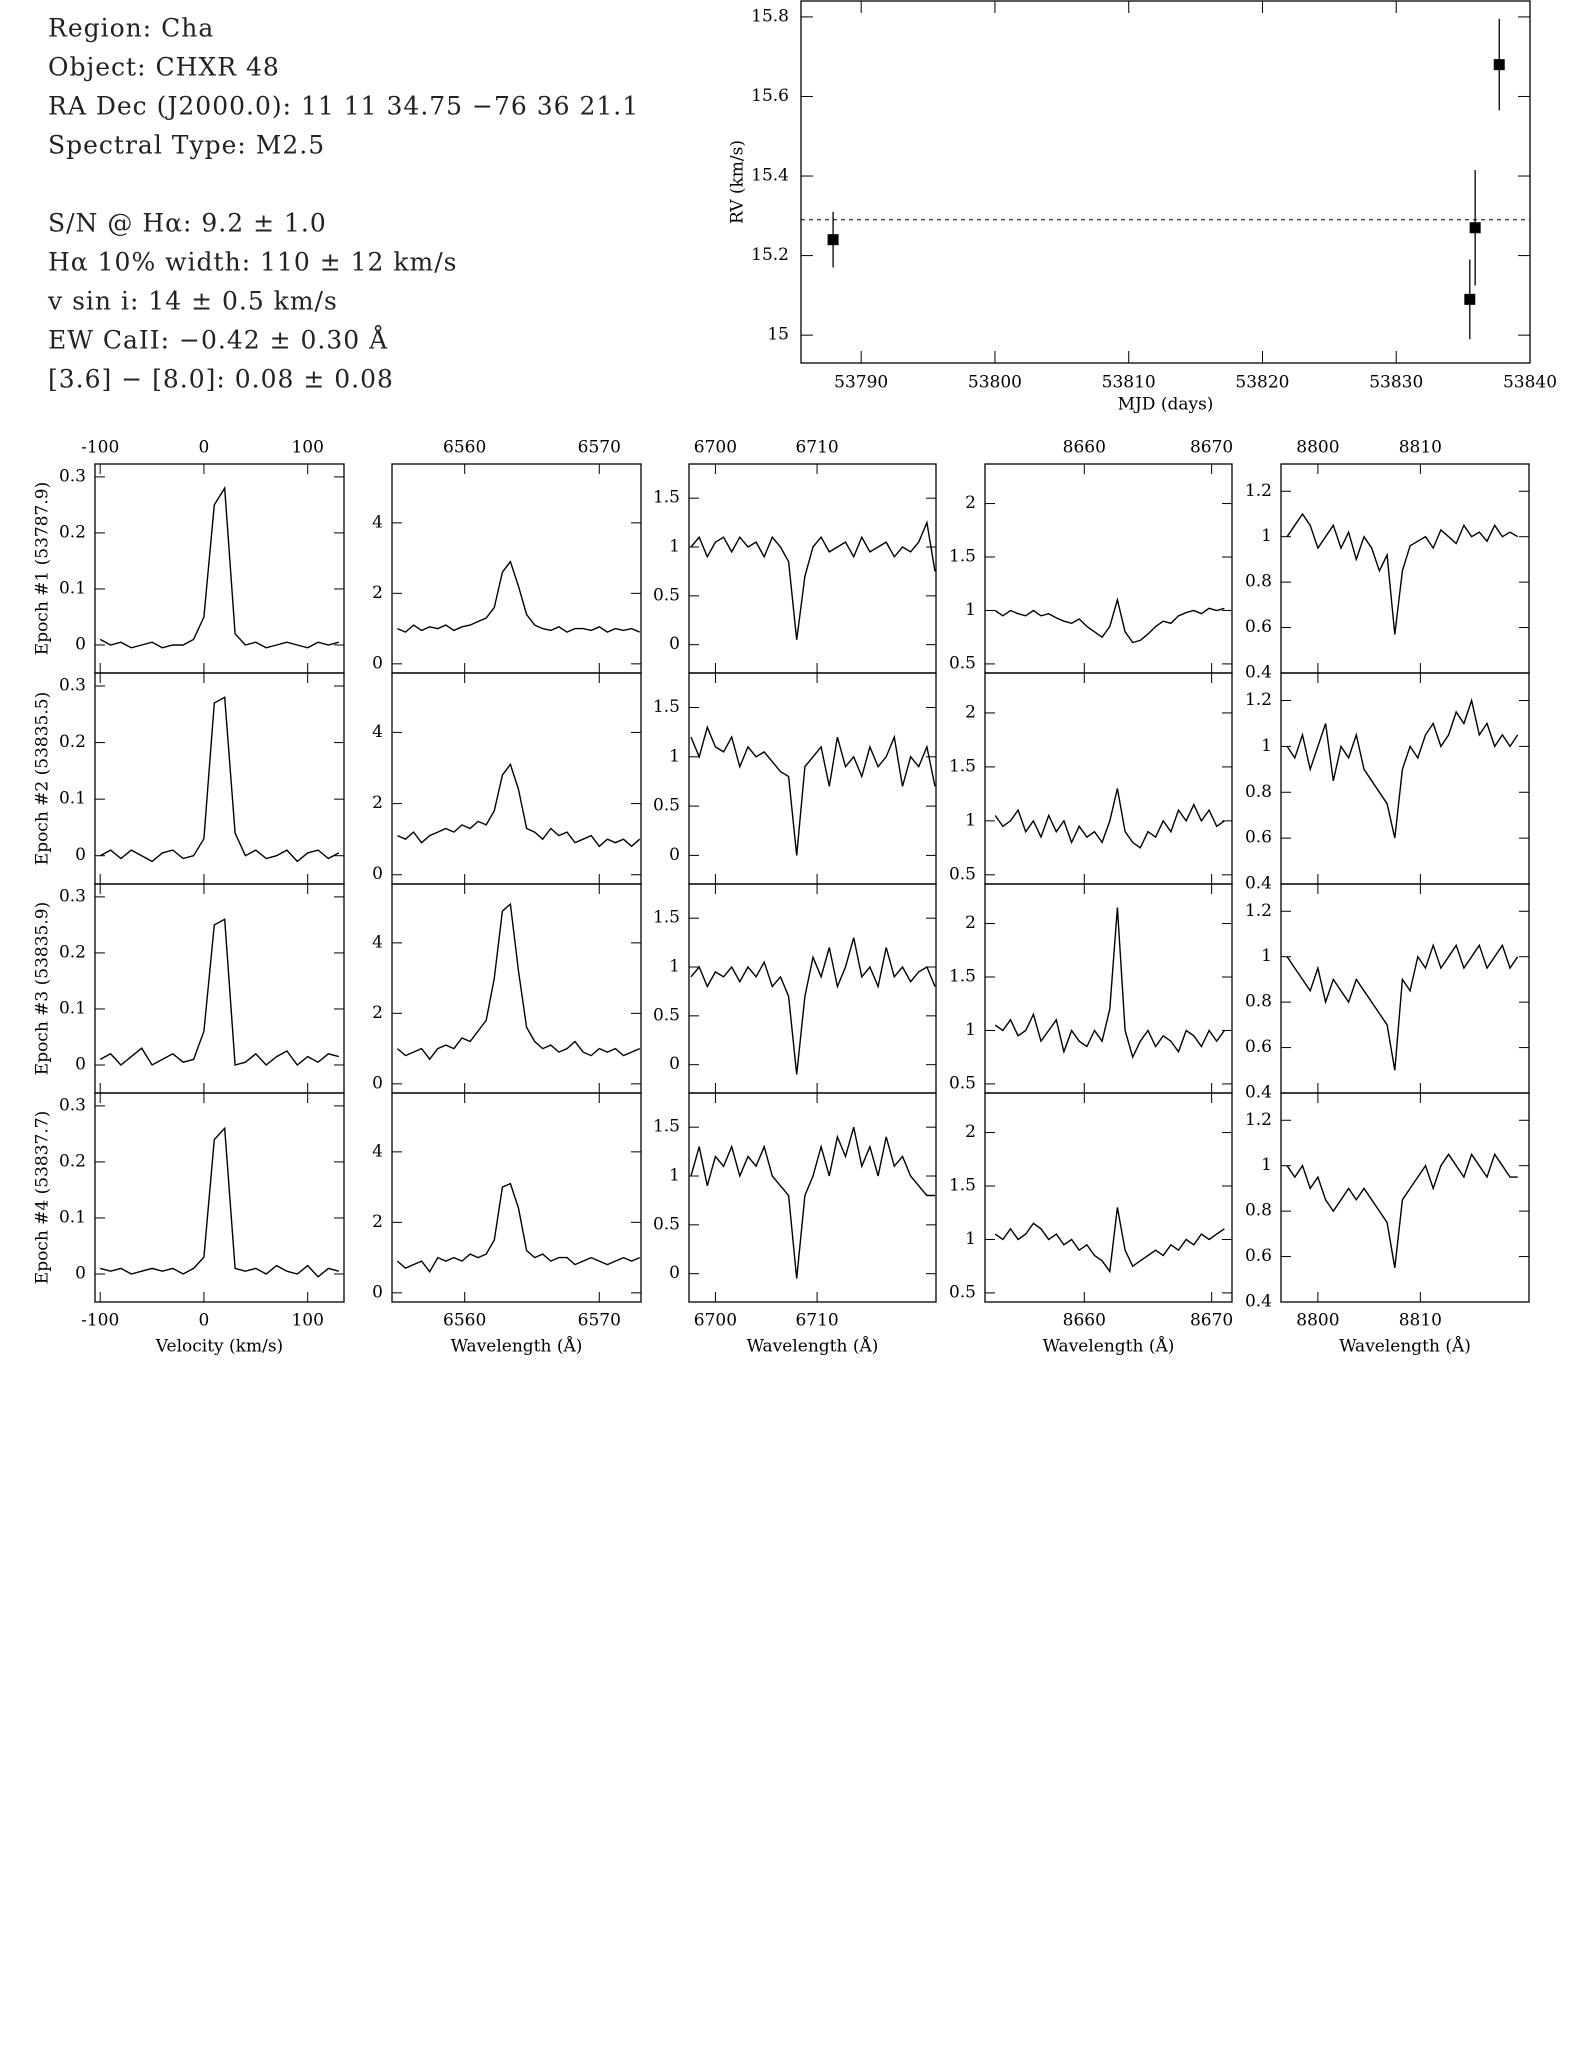  Describe the element at coordinates (1129, 383) in the screenshot. I see `x-tick-label: 53810` at that location.